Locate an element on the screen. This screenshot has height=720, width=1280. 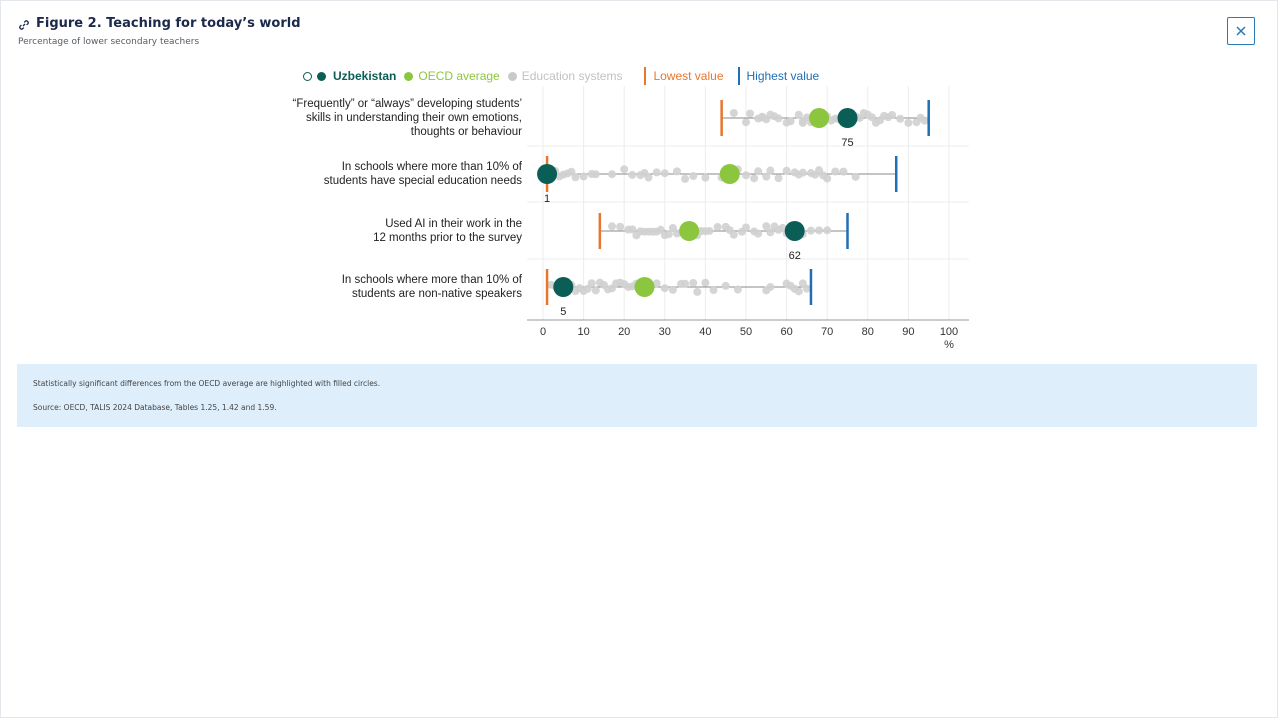
legend-education-label: Education systems is located at coordinates (572, 76).